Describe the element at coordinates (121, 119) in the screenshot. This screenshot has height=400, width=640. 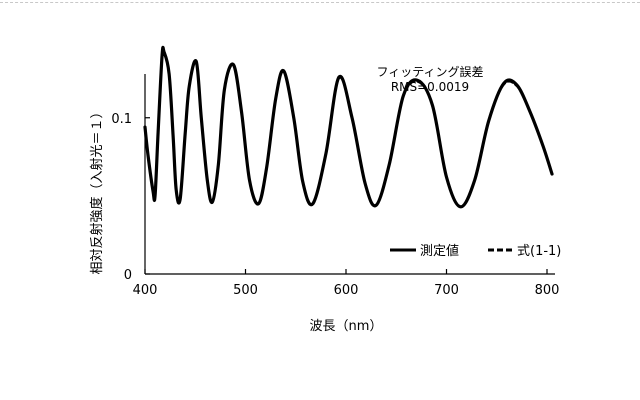
I see `y-tick-label: 0.1` at that location.